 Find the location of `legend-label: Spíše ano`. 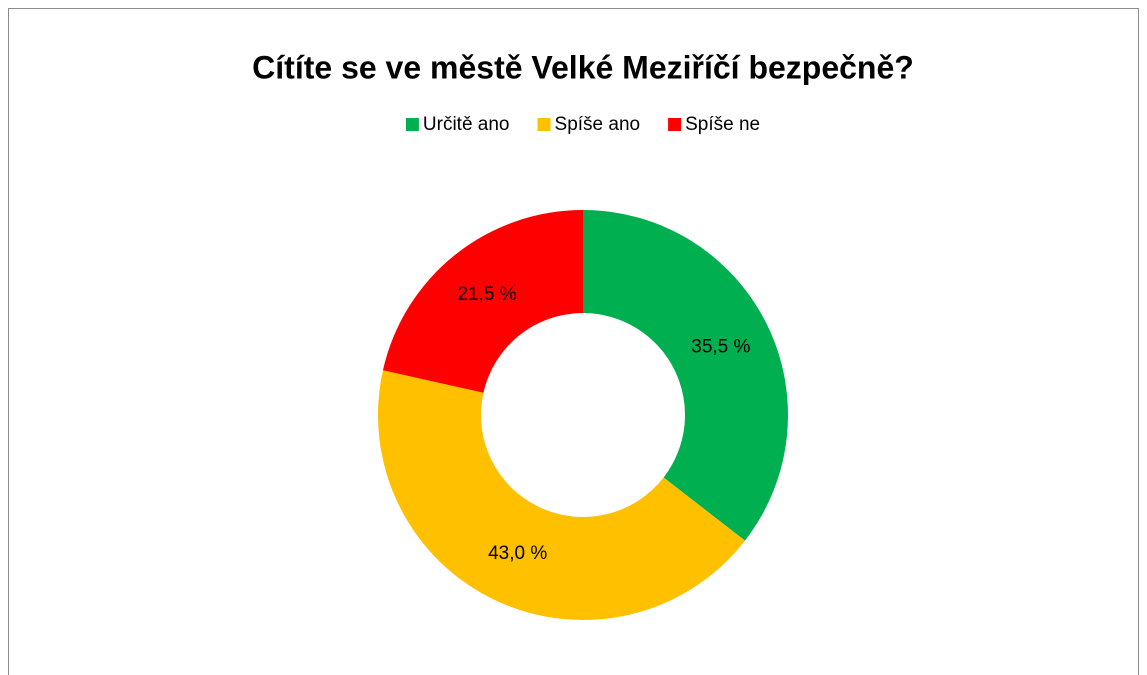

legend-label: Spíše ano is located at coordinates (598, 124).